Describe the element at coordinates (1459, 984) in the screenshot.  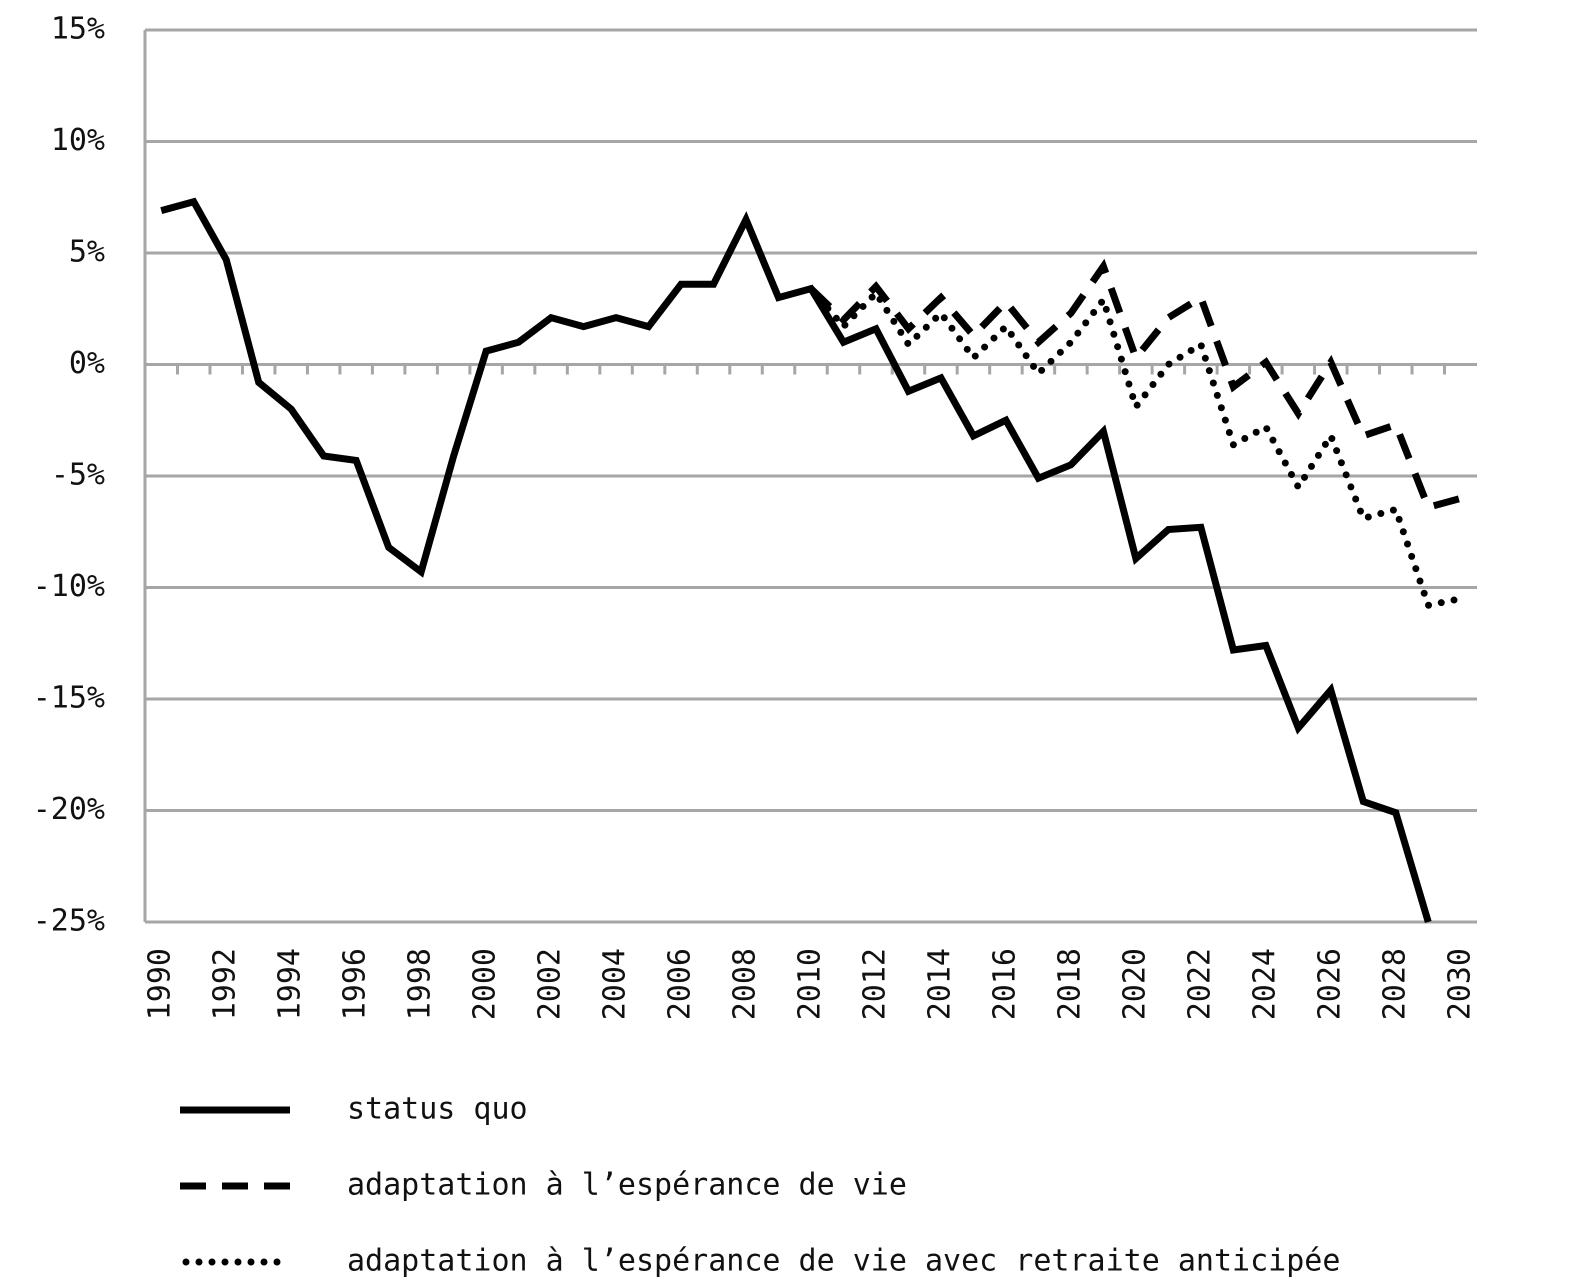
I see `x-tick-label: 2030` at that location.